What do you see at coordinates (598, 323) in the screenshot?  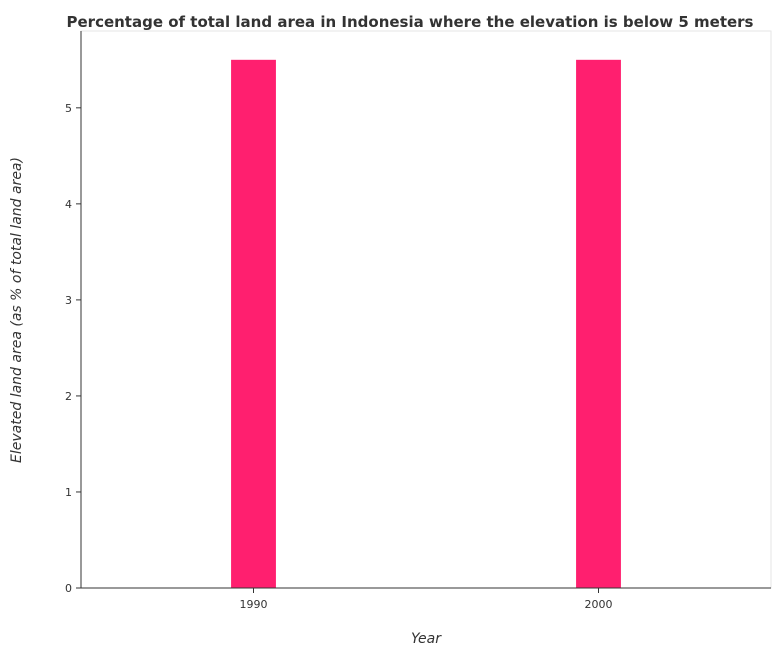 I see `bar-2000` at bounding box center [598, 323].